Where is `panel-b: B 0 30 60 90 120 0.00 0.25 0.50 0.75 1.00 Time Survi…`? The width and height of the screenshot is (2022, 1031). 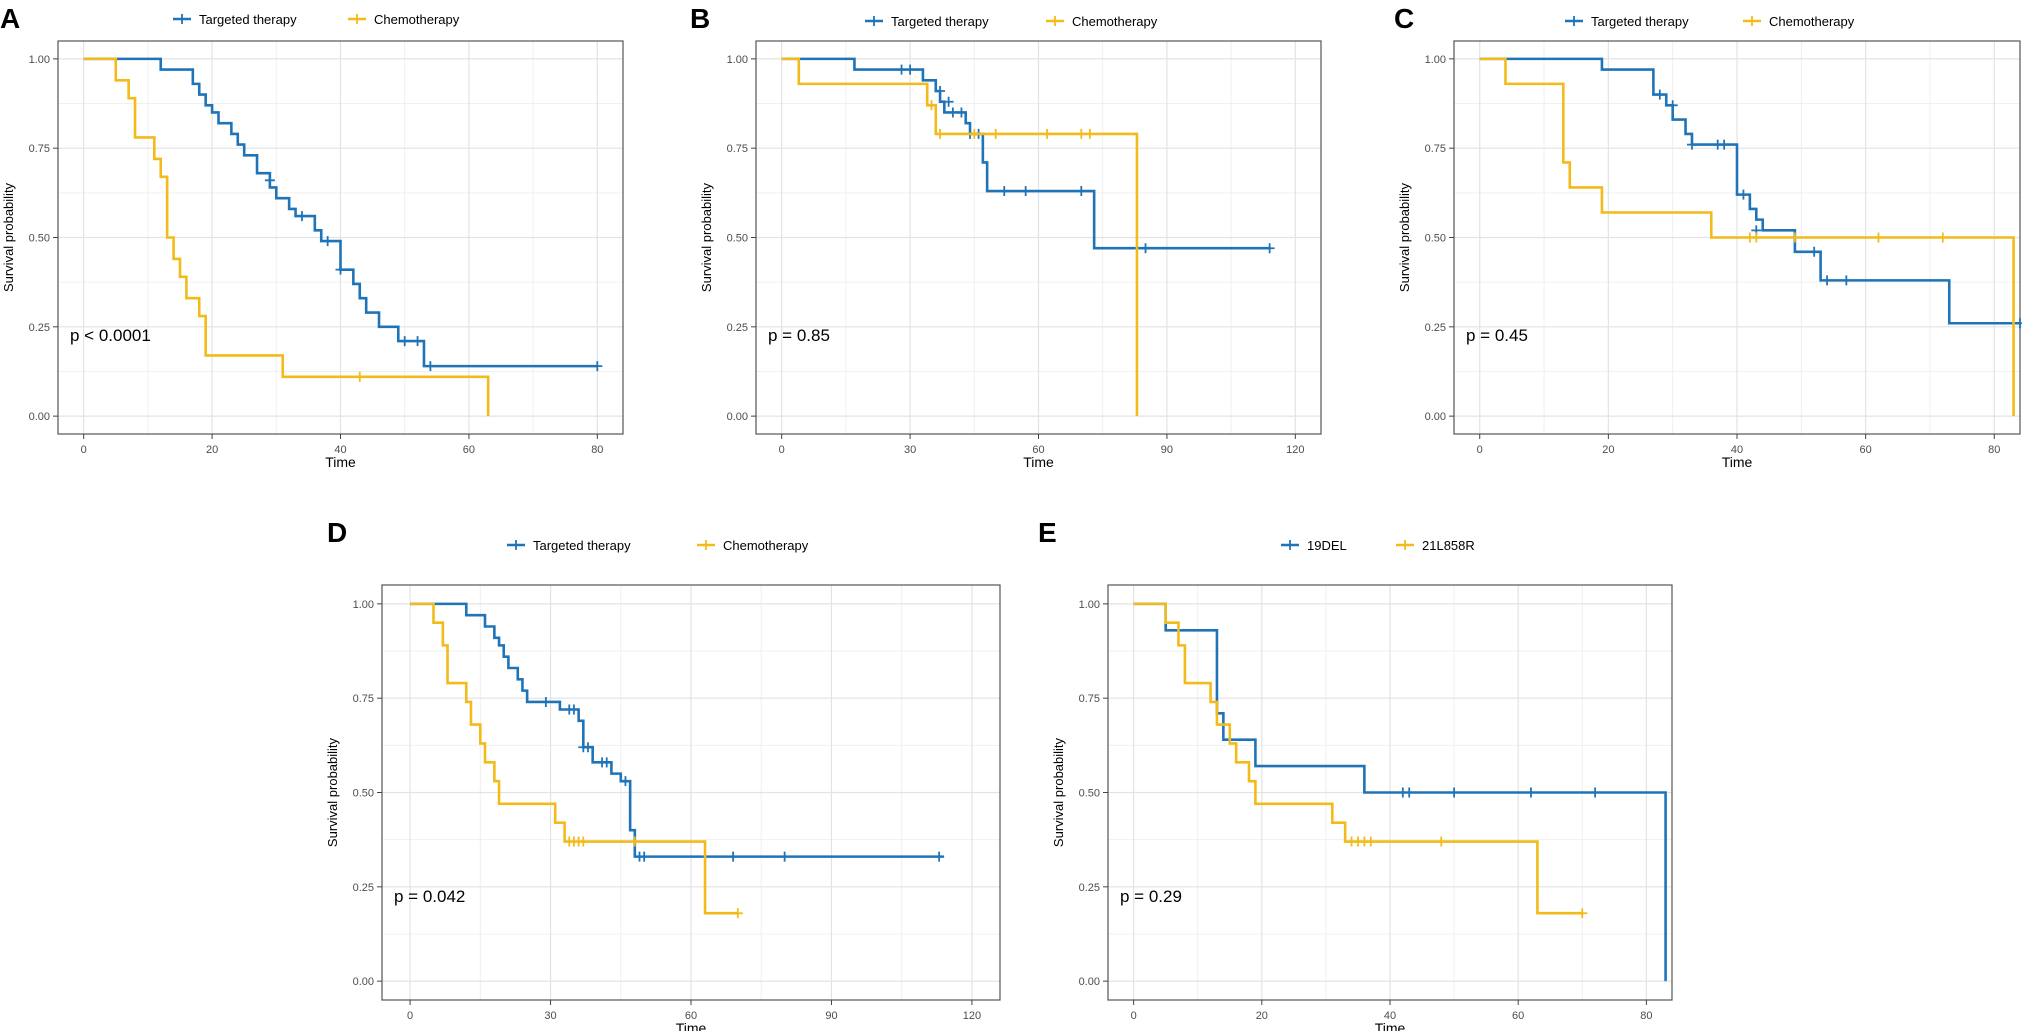 panel-b: B 0 30 60 90 120 0.00 0.25 0.50 0.75 1.00 Time Survi… is located at coordinates (1006, 236).